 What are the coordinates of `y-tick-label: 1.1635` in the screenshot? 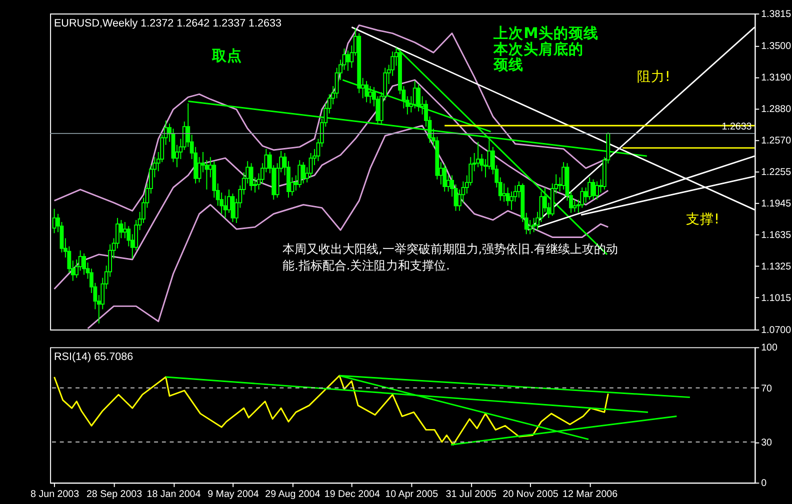 It's located at (776, 236).